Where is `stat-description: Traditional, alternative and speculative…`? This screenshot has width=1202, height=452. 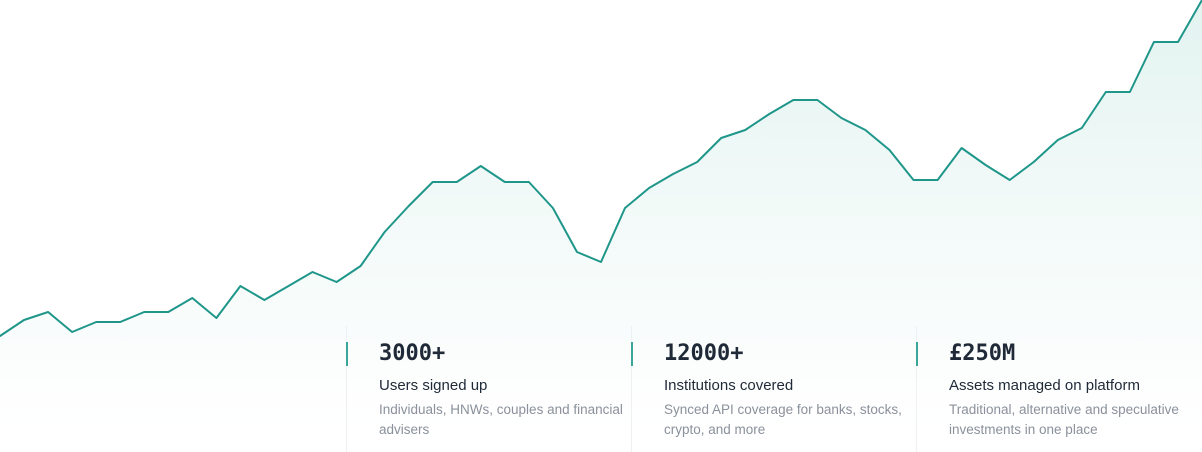
stat-description: Traditional, alternative and speculative… is located at coordinates (1064, 419).